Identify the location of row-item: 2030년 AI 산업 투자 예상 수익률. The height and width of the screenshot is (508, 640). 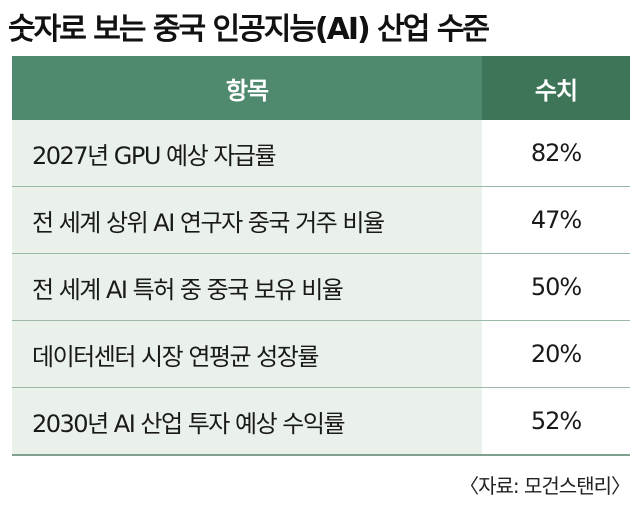
(247, 421).